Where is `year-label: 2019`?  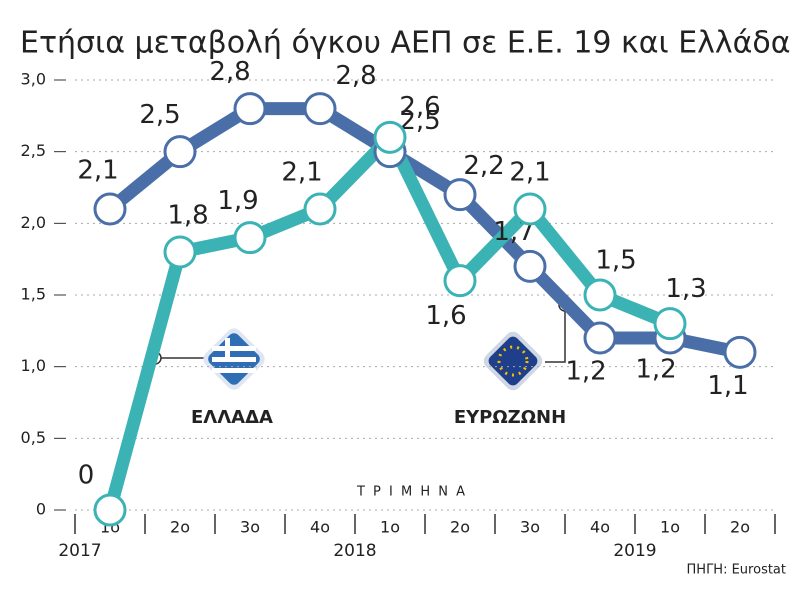
year-label: 2019 is located at coordinates (634, 551).